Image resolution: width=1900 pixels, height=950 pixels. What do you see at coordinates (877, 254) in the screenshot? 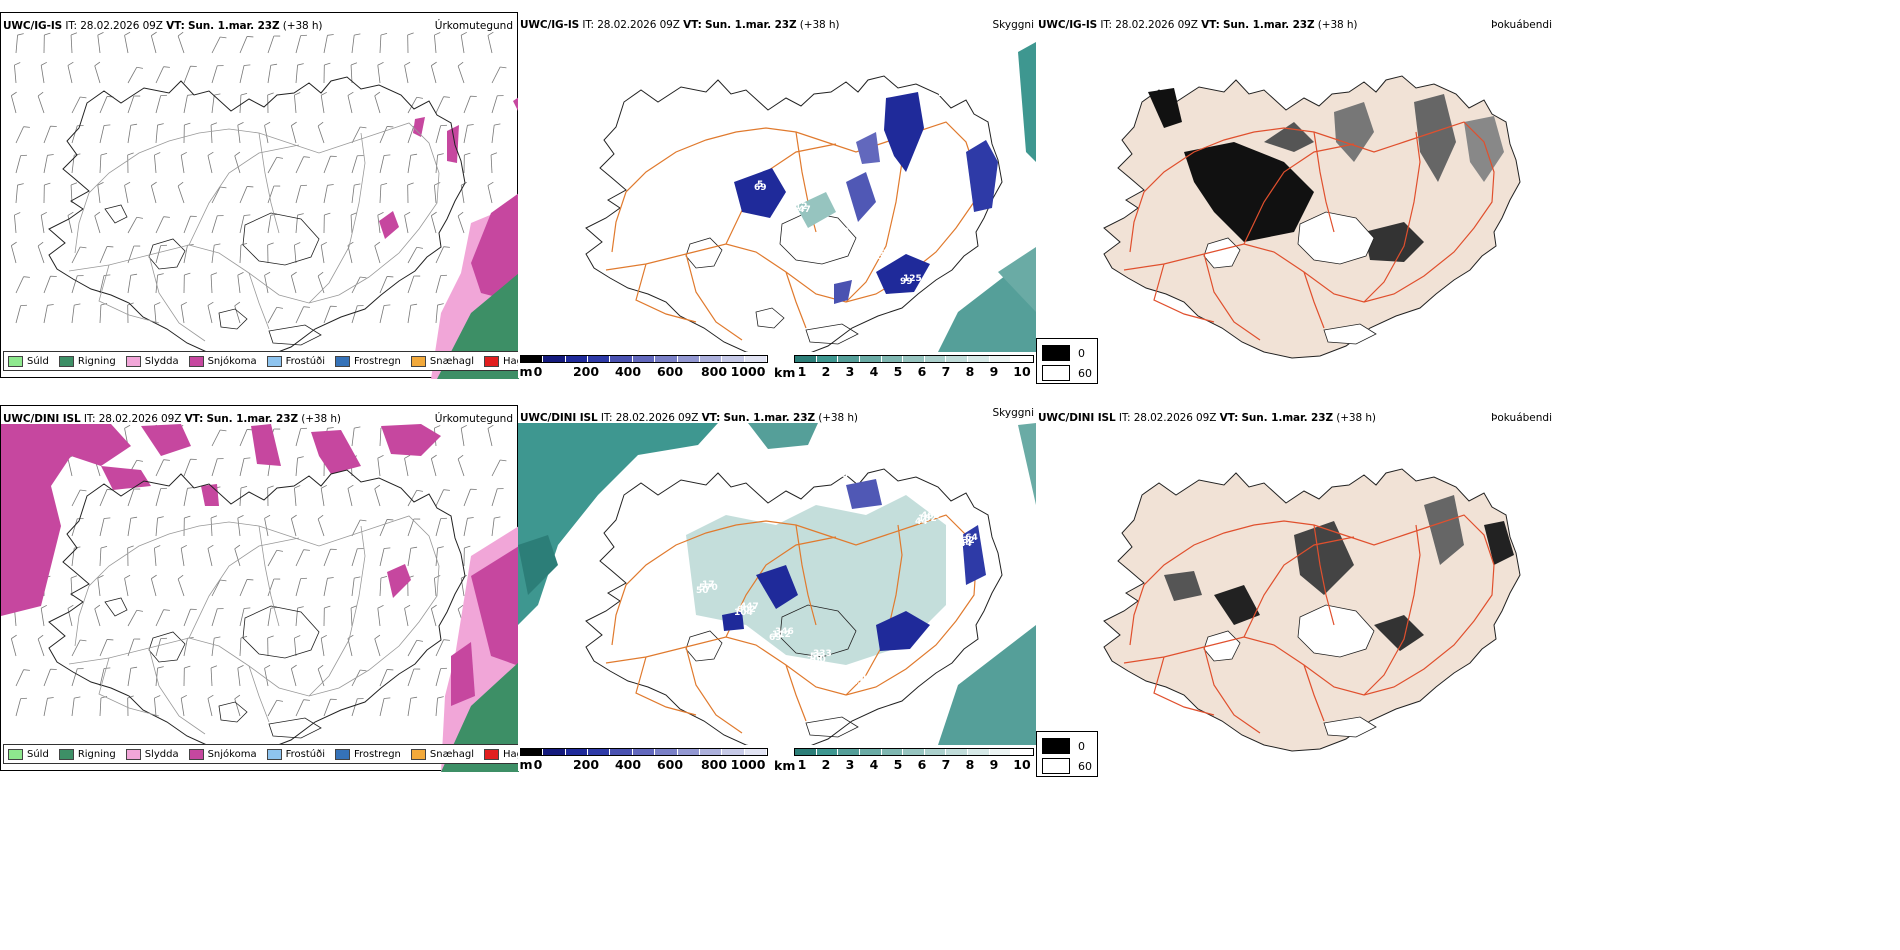
I see `visibility-value-label: 109` at bounding box center [877, 254].